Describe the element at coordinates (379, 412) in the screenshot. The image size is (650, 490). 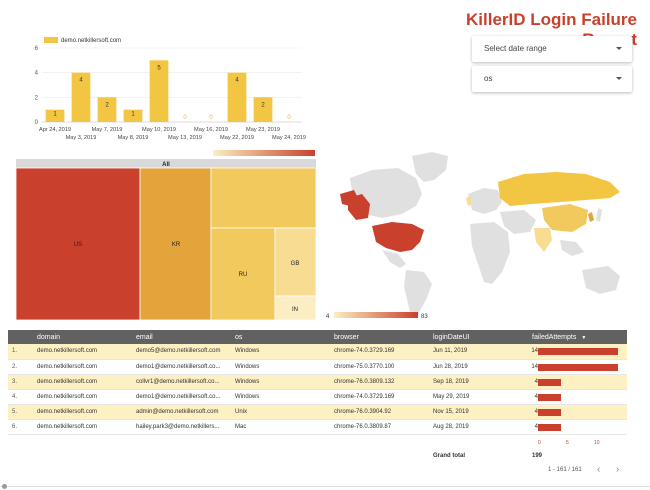
I see `row-browser: chrome-76.0.3904.92` at that location.